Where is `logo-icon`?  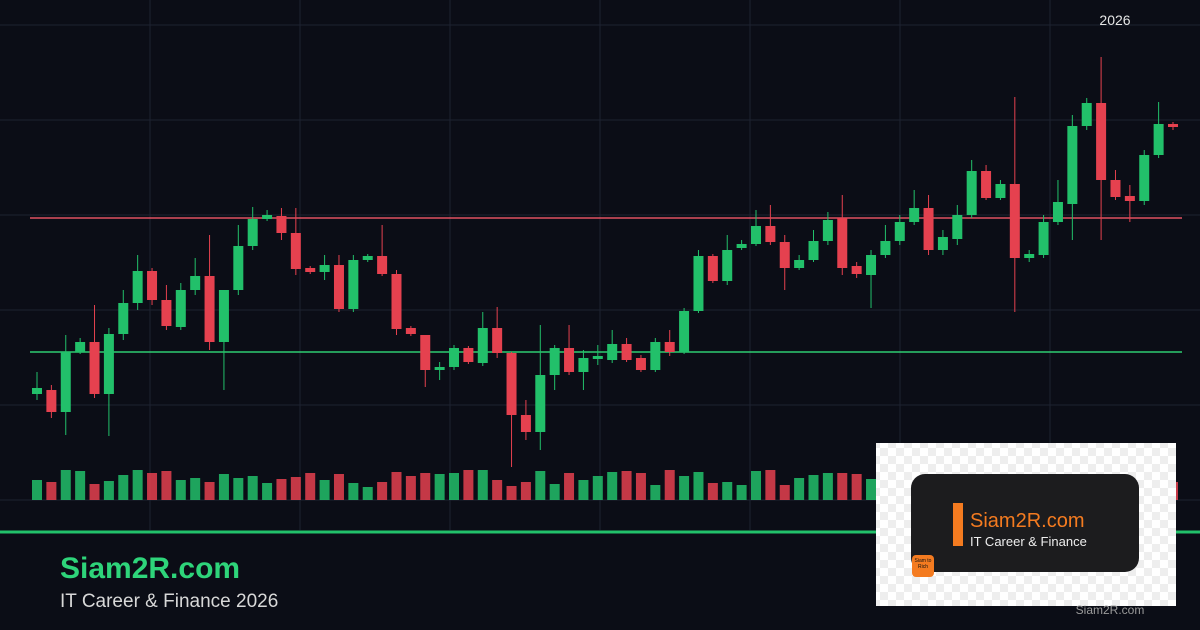 logo-icon is located at coordinates (923, 566).